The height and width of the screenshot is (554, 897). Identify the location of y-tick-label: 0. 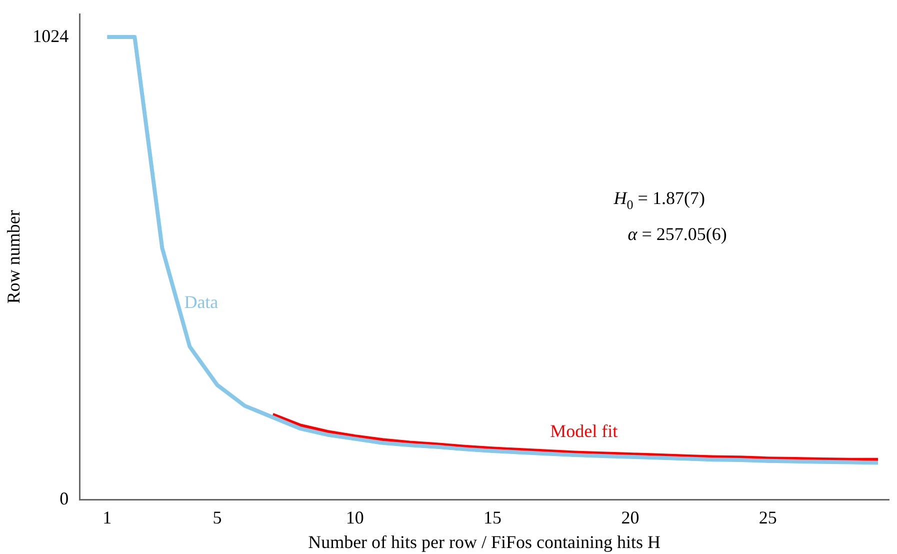
(64, 498).